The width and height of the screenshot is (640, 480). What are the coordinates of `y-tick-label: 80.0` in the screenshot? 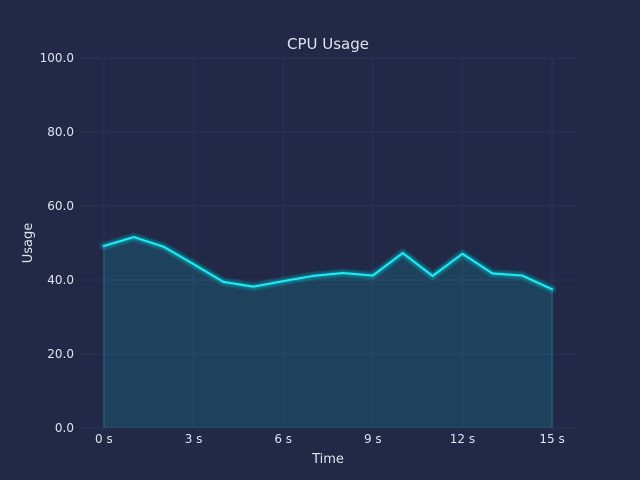 It's located at (60, 132).